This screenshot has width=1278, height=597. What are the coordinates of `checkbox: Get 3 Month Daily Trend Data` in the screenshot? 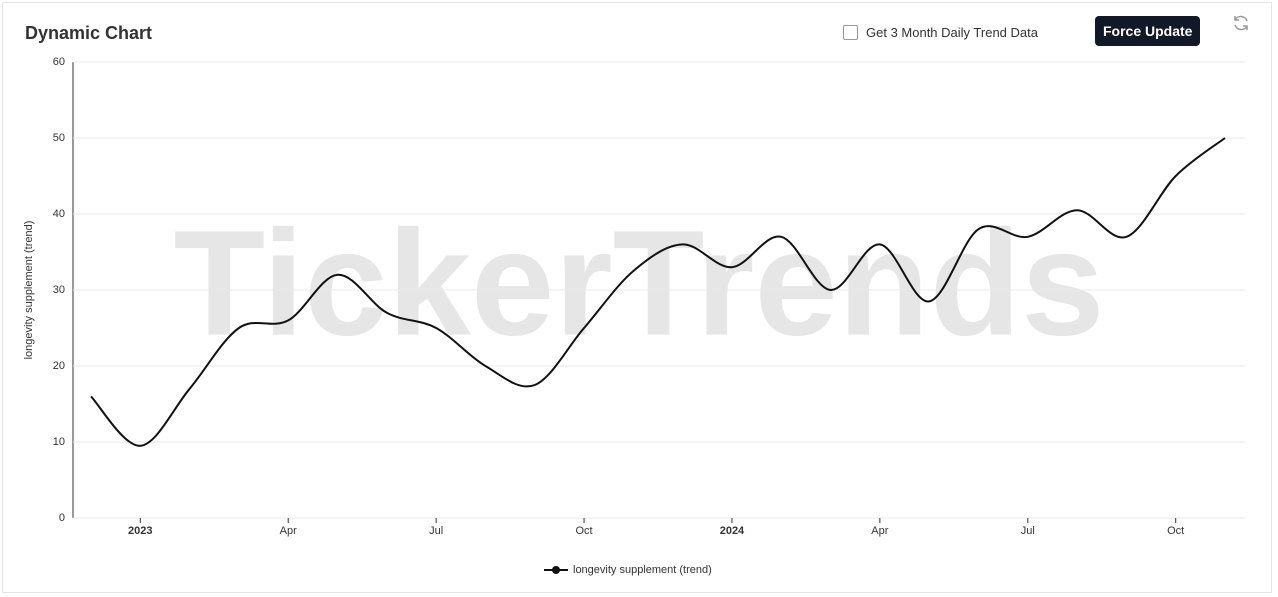 It's located at (940, 32).